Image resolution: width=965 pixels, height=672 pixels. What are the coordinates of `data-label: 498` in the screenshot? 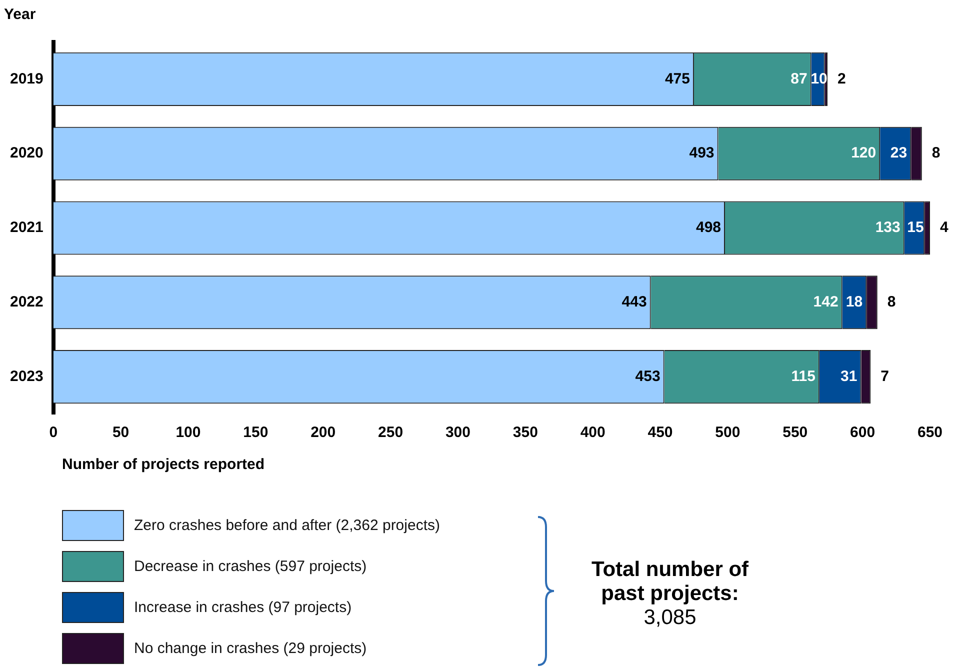 It's located at (709, 227).